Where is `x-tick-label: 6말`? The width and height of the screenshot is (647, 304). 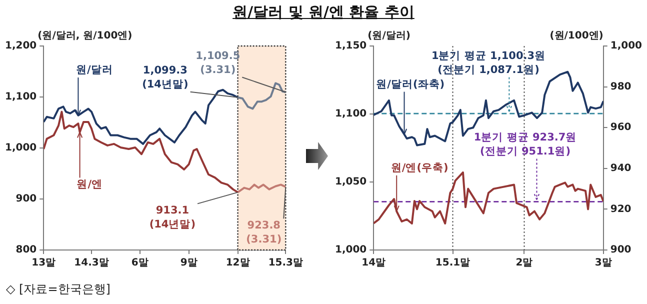 x-tick-label: 6말 is located at coordinates (139, 263).